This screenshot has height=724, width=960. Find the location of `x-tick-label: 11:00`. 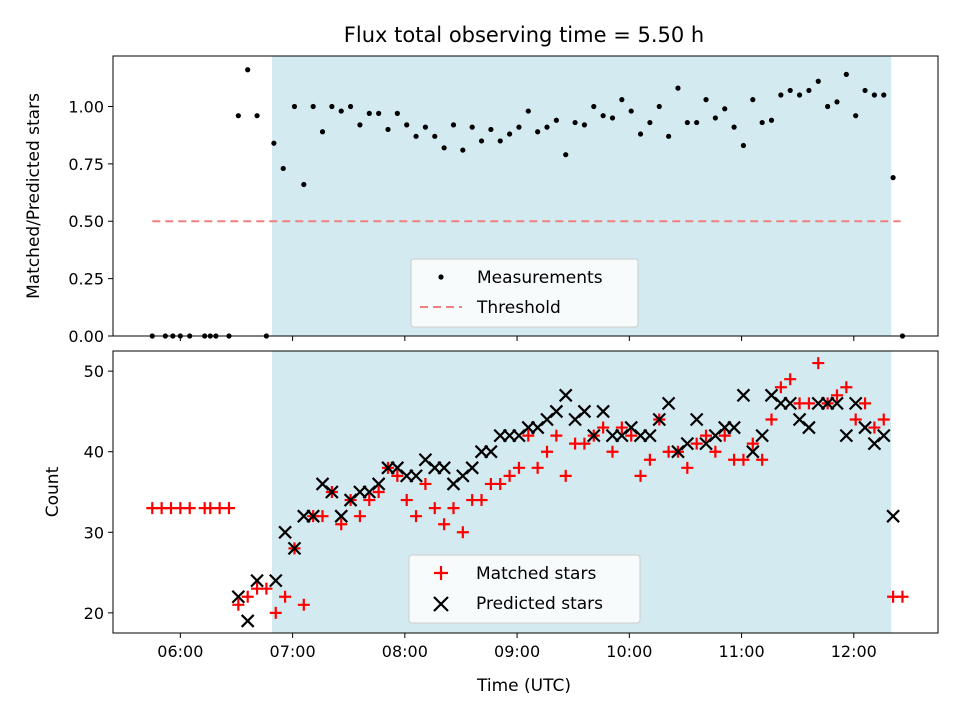

x-tick-label: 11:00 is located at coordinates (742, 651).